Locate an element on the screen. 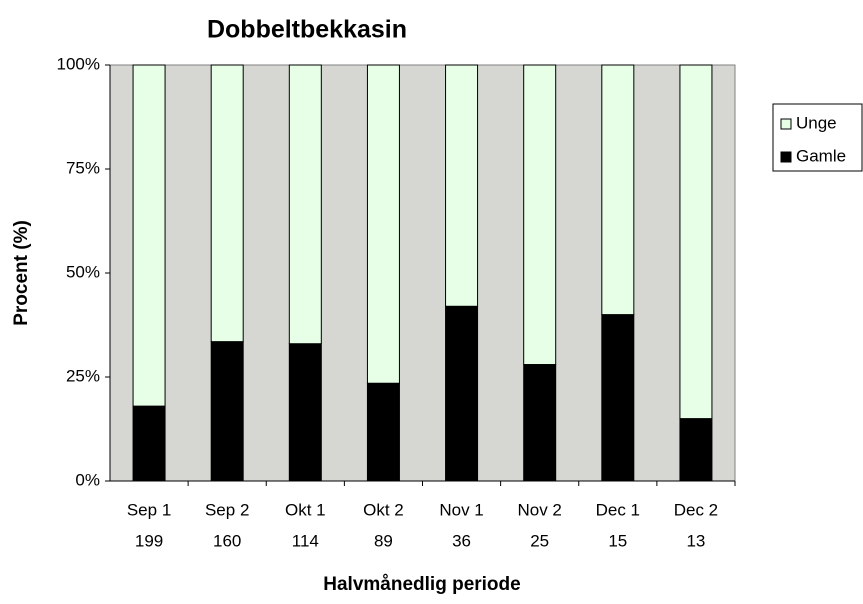 Image resolution: width=863 pixels, height=604 pixels. legend-label: Unge is located at coordinates (816, 122).